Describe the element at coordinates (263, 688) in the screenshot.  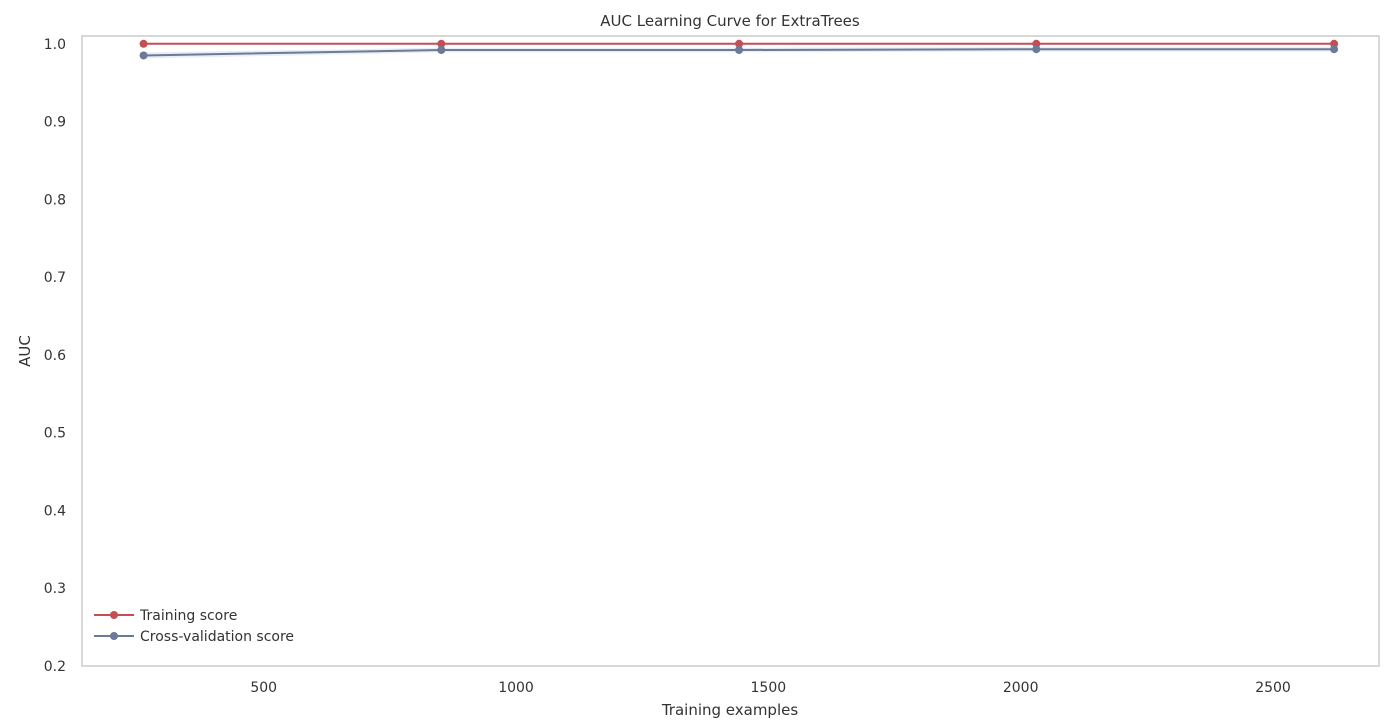
I see `x-tick-label: 500` at that location.